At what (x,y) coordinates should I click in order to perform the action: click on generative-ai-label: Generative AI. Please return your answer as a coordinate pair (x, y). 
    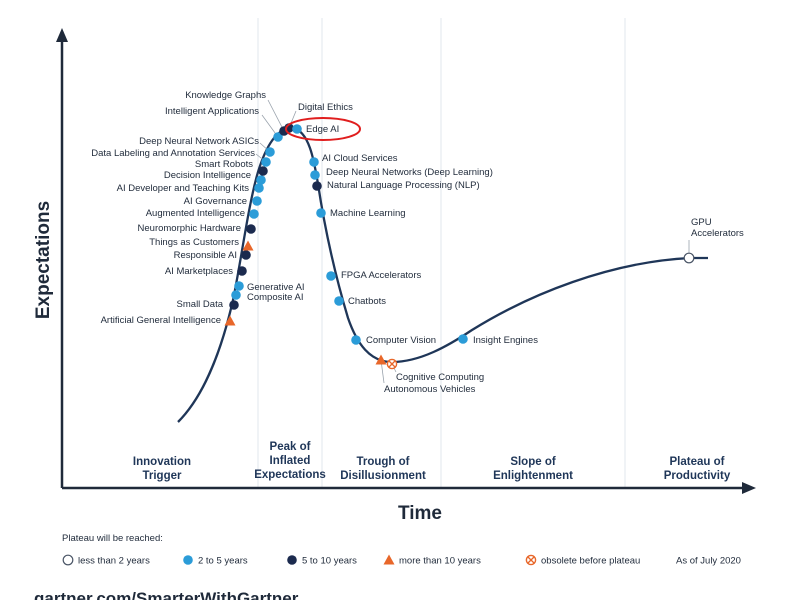
    Looking at the image, I should click on (276, 287).